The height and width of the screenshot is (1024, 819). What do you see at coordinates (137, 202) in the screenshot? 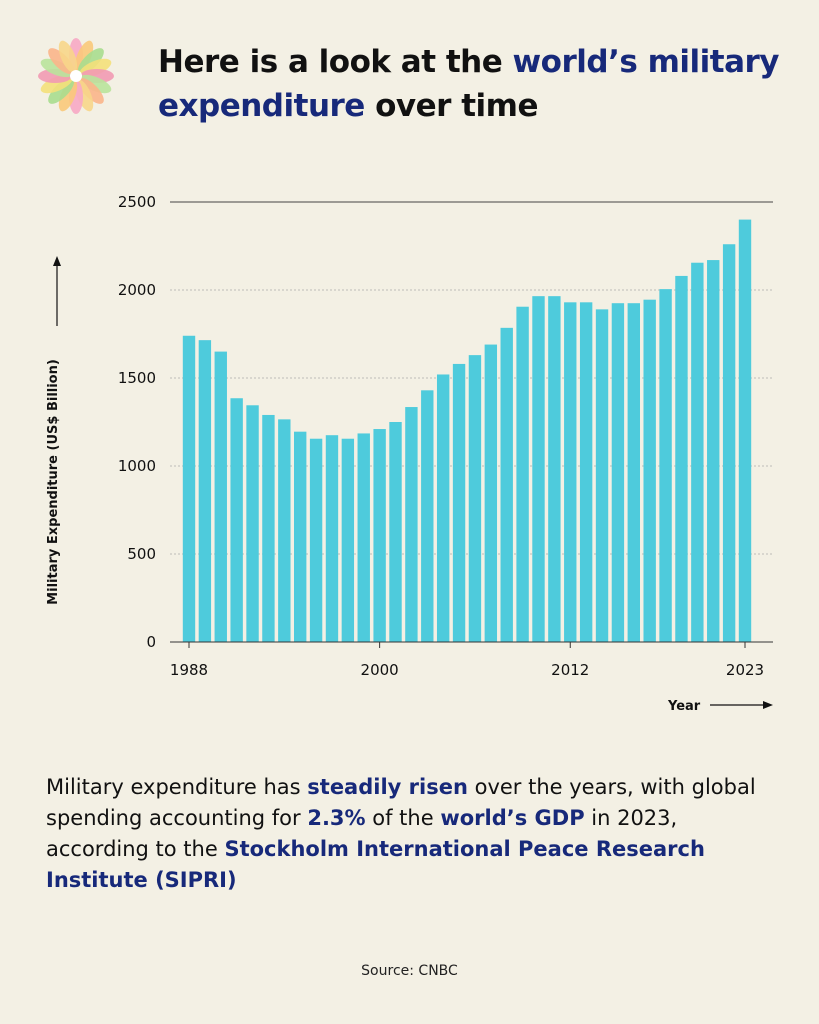
I see `y-tick-label: 2500` at bounding box center [137, 202].